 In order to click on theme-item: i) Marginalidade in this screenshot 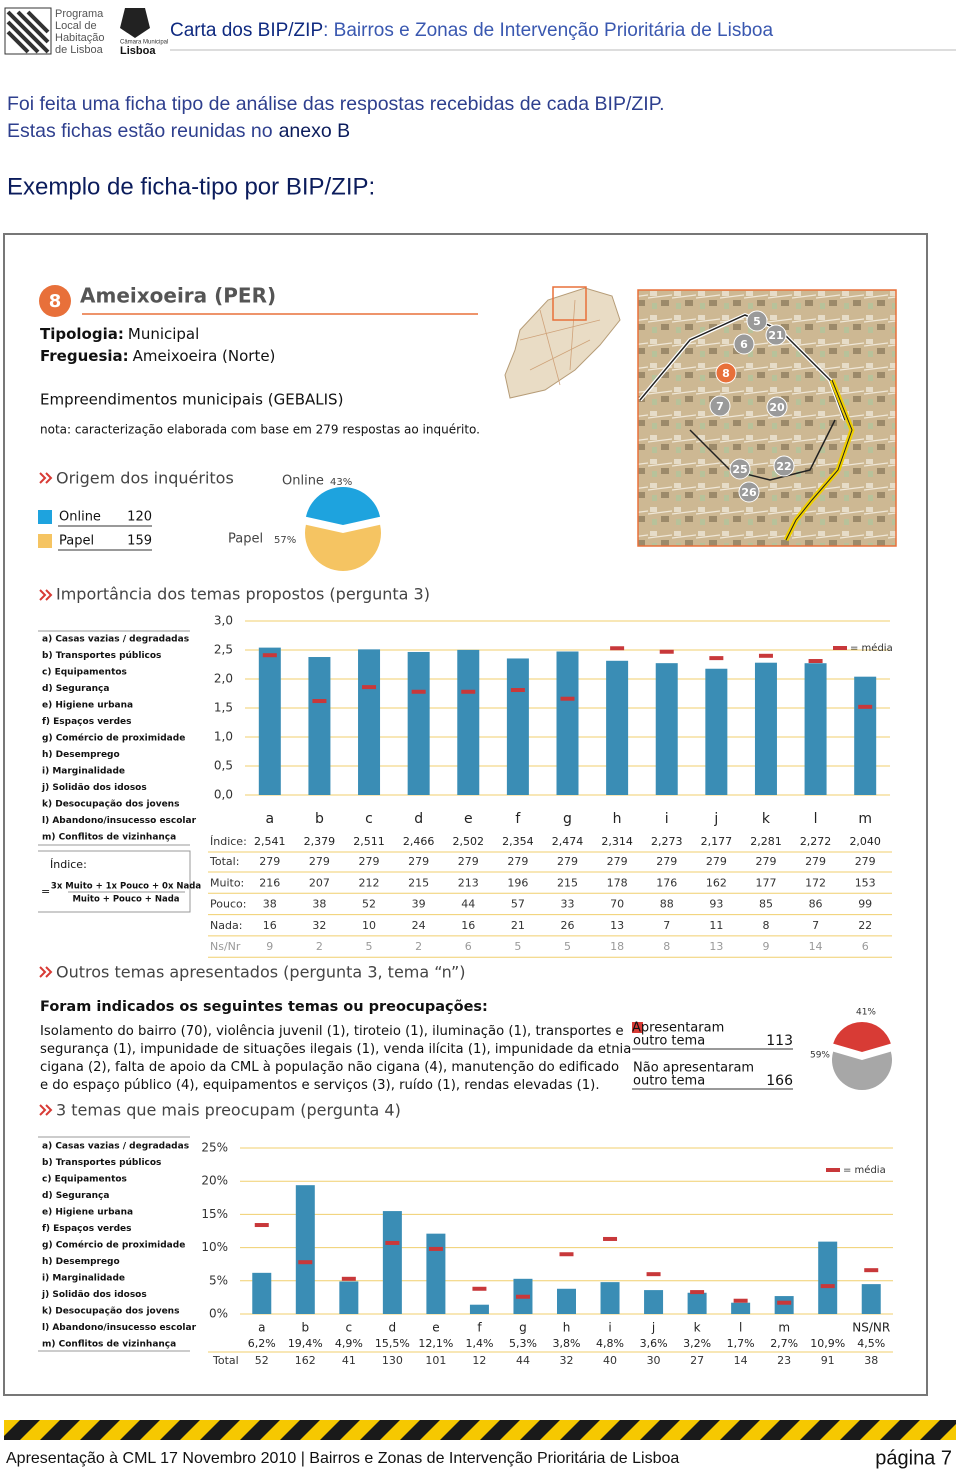, I will do `click(83, 772)`.